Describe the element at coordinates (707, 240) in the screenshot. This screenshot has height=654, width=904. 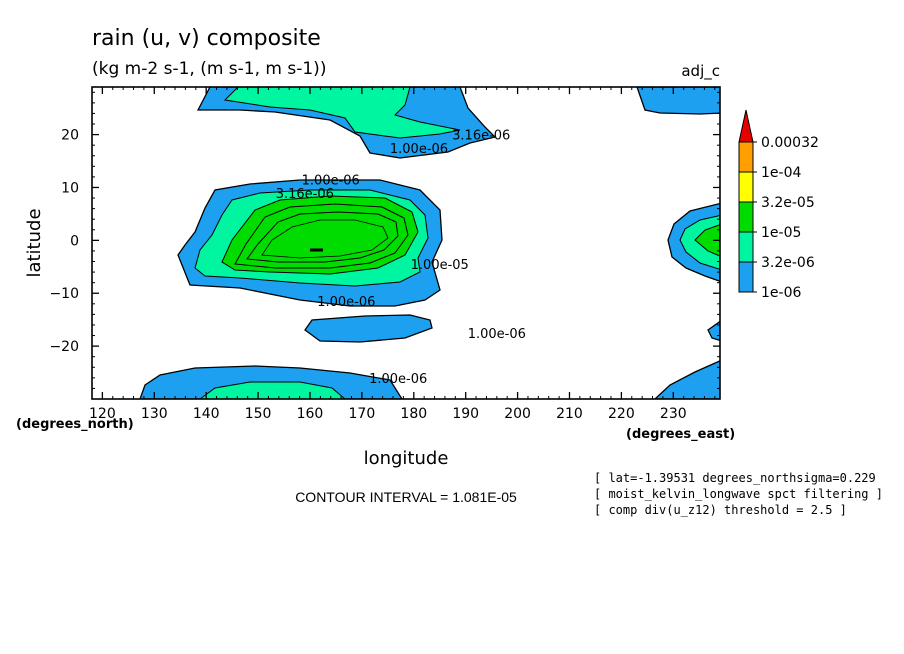
I see `contour-region-1e-05-east-mid` at that location.